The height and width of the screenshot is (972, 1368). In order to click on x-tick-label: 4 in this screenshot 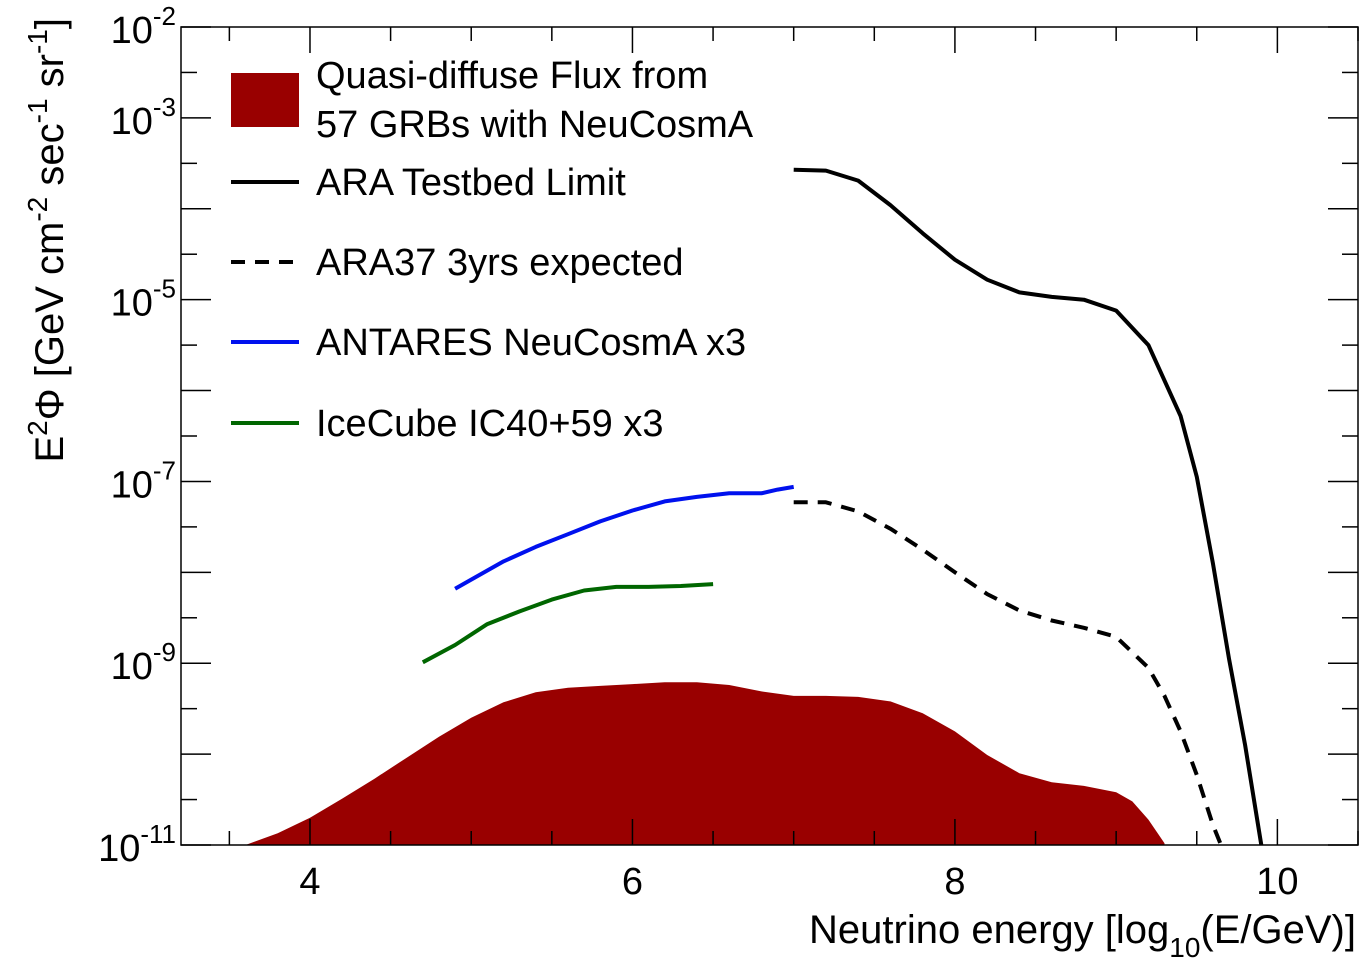, I will do `click(309, 882)`.